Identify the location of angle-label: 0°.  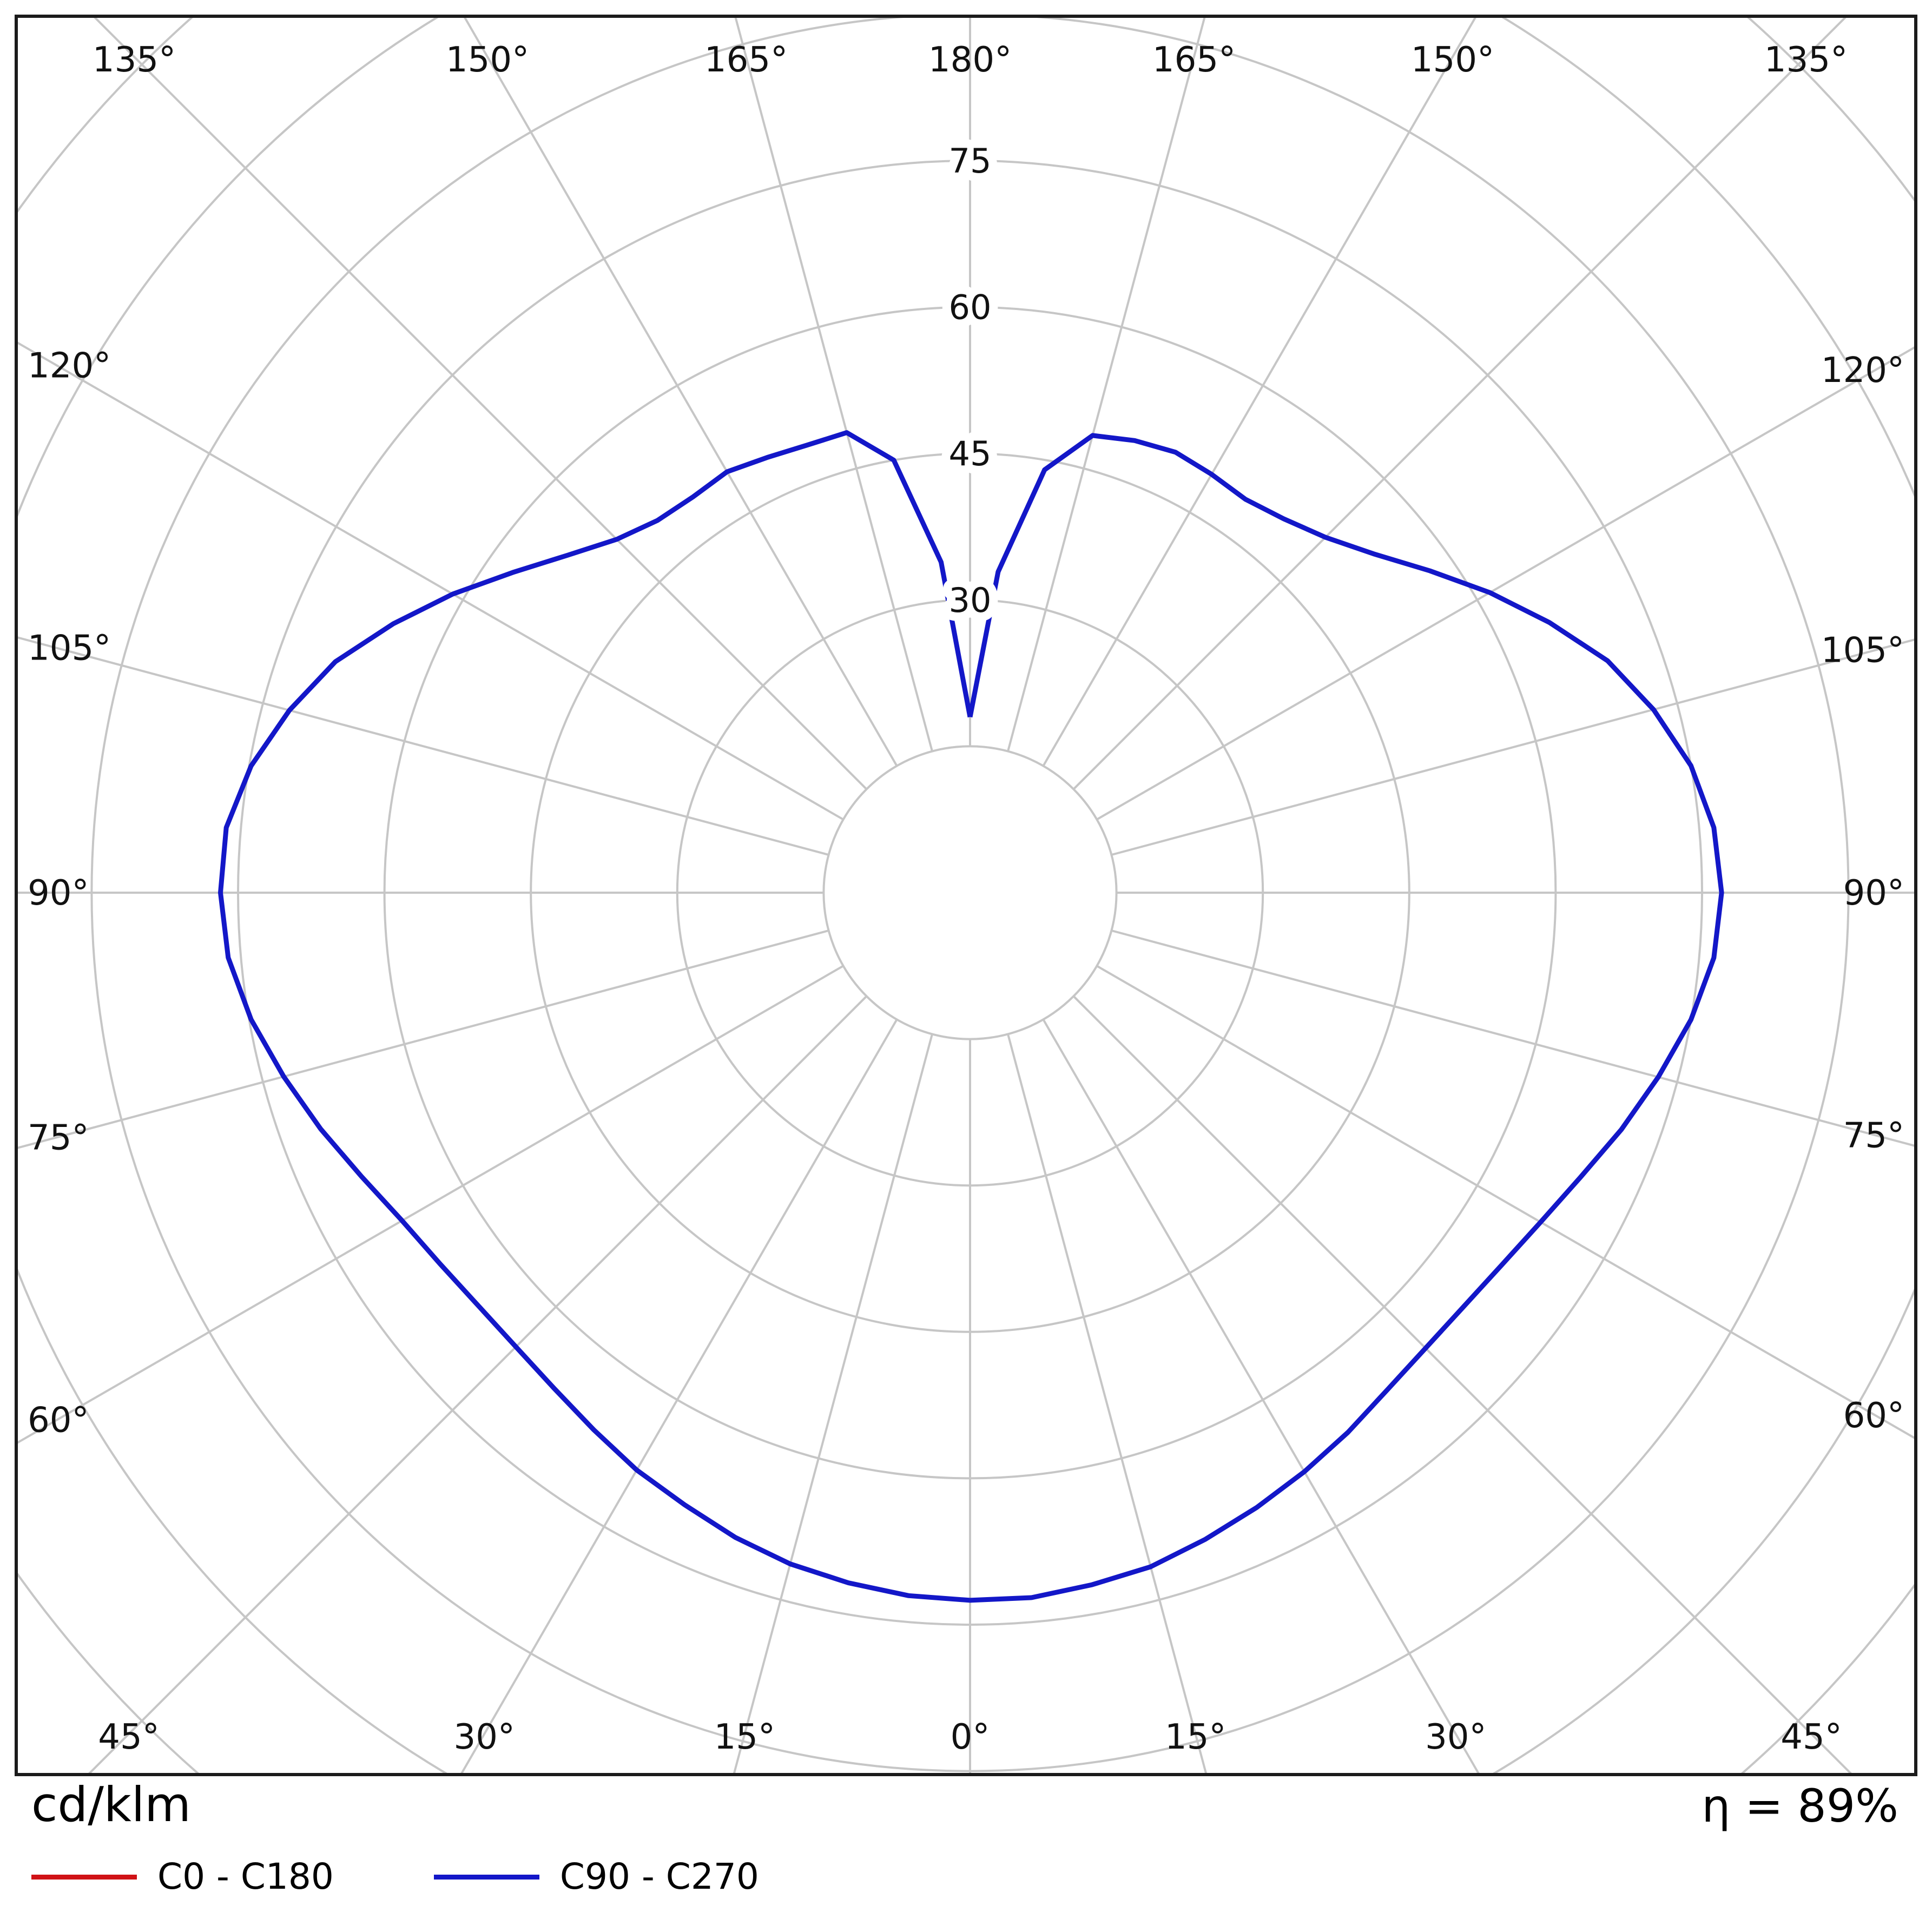
(970, 1737).